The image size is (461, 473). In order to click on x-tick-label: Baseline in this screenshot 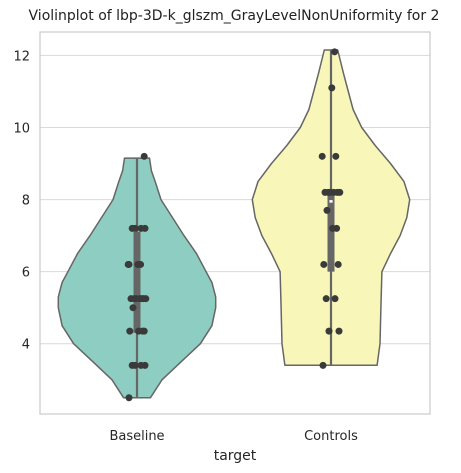, I will do `click(136, 436)`.